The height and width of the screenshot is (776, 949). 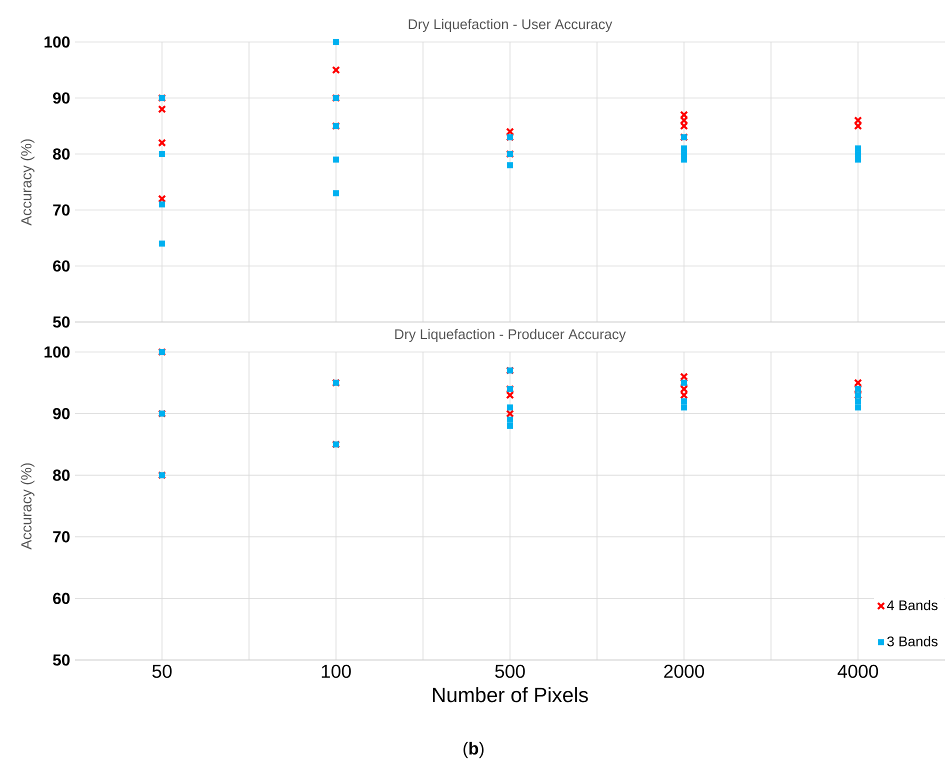 I want to click on text: (b), so click(x=474, y=750).